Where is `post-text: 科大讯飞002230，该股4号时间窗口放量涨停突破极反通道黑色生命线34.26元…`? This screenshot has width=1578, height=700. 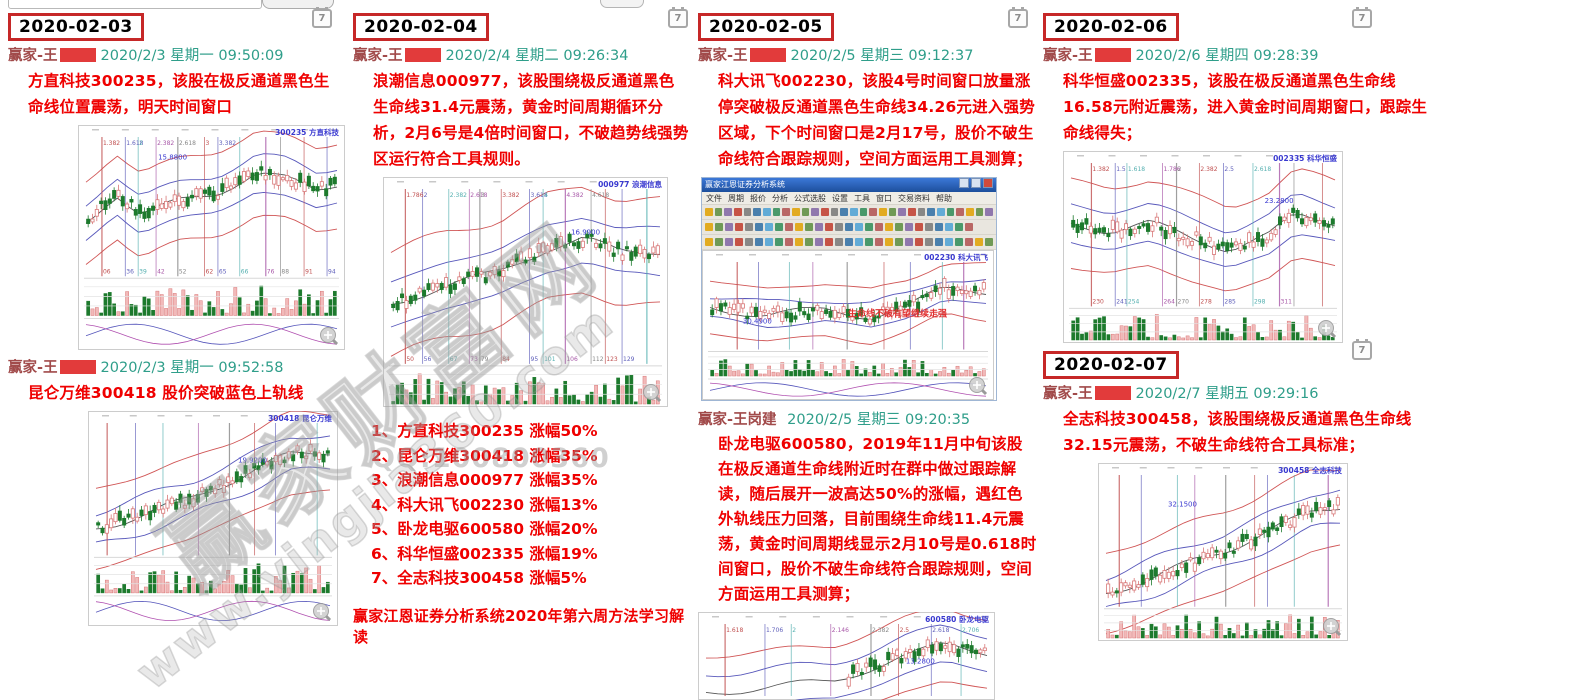 post-text: 科大讯飞002230，该股4号时间窗口放量涨停突破极反通道黑色生命线34.26元… is located at coordinates (876, 120).